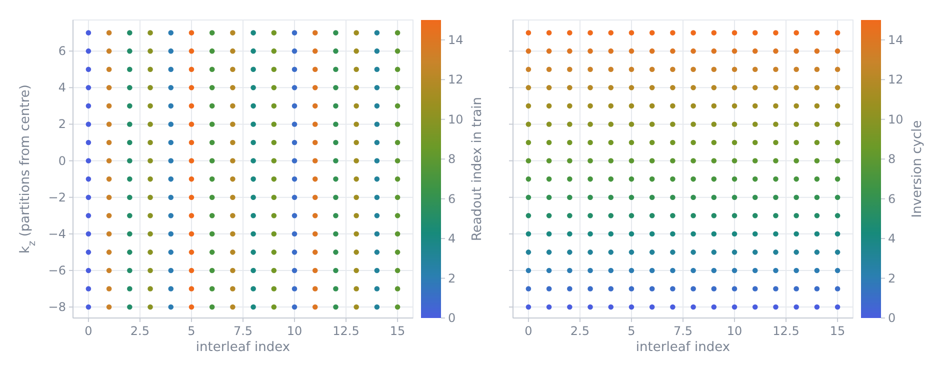 The width and height of the screenshot is (946, 374). Describe the element at coordinates (57, 270) in the screenshot. I see `y-tick-label: −6` at that location.